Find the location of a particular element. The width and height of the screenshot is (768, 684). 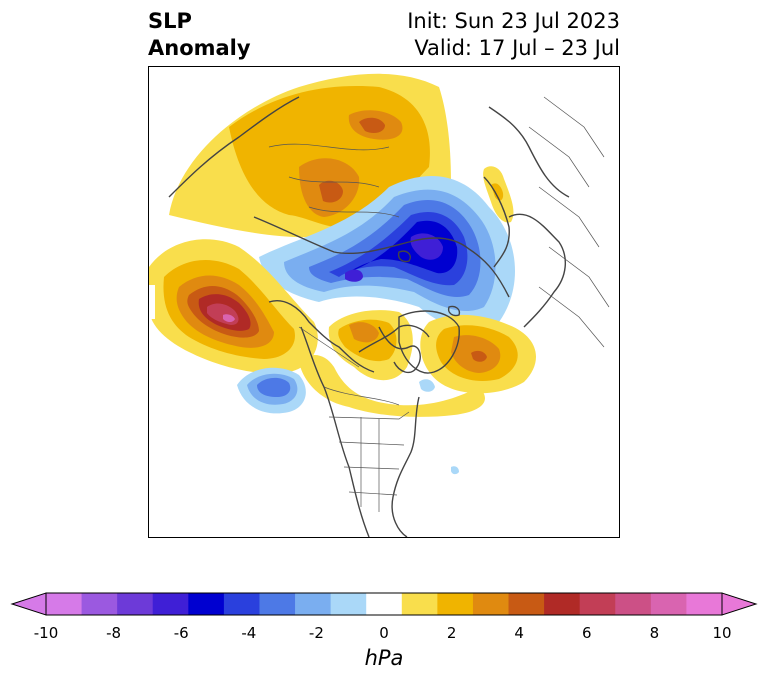

valid-range-label: Valid: 17 Jul – 23 Jul is located at coordinates (517, 48).